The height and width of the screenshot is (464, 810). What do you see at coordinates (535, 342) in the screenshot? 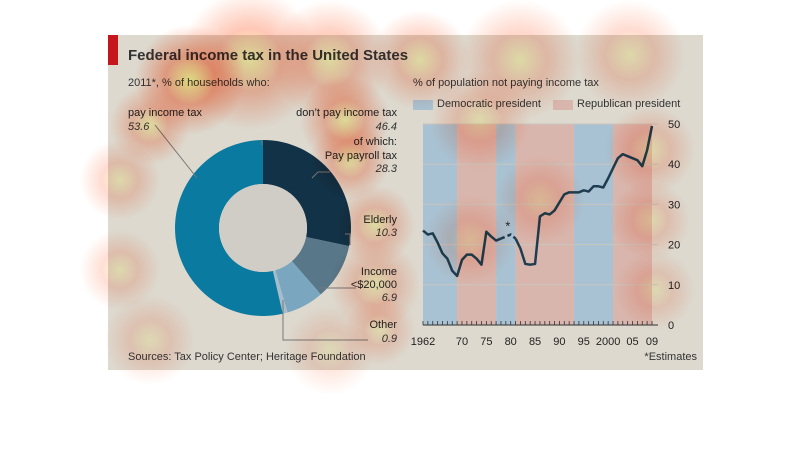
I see `x-tick-label-85: 85` at bounding box center [535, 342].